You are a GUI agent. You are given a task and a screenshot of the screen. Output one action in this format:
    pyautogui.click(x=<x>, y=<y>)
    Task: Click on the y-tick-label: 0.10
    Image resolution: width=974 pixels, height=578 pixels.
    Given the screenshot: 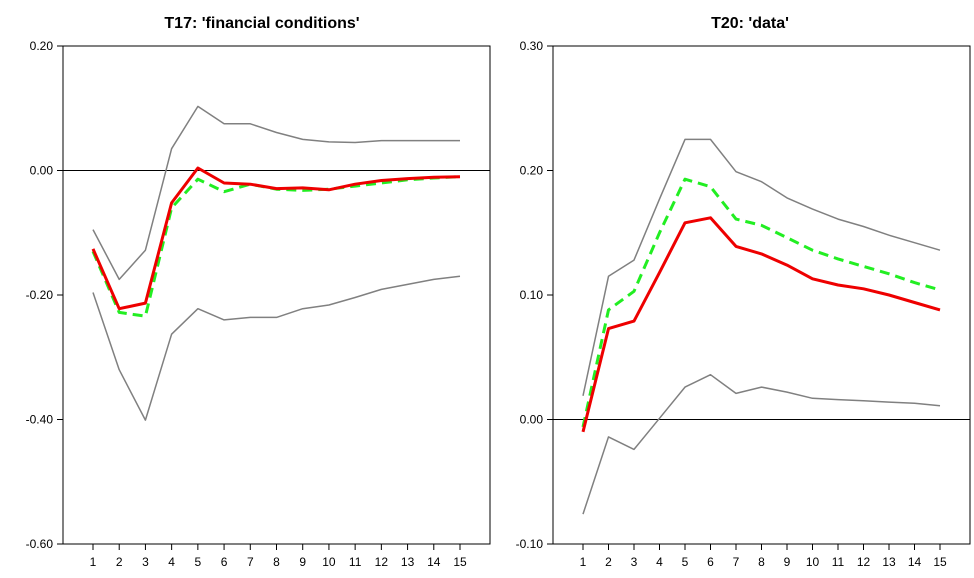 What is the action you would take?
    pyautogui.click(x=532, y=295)
    